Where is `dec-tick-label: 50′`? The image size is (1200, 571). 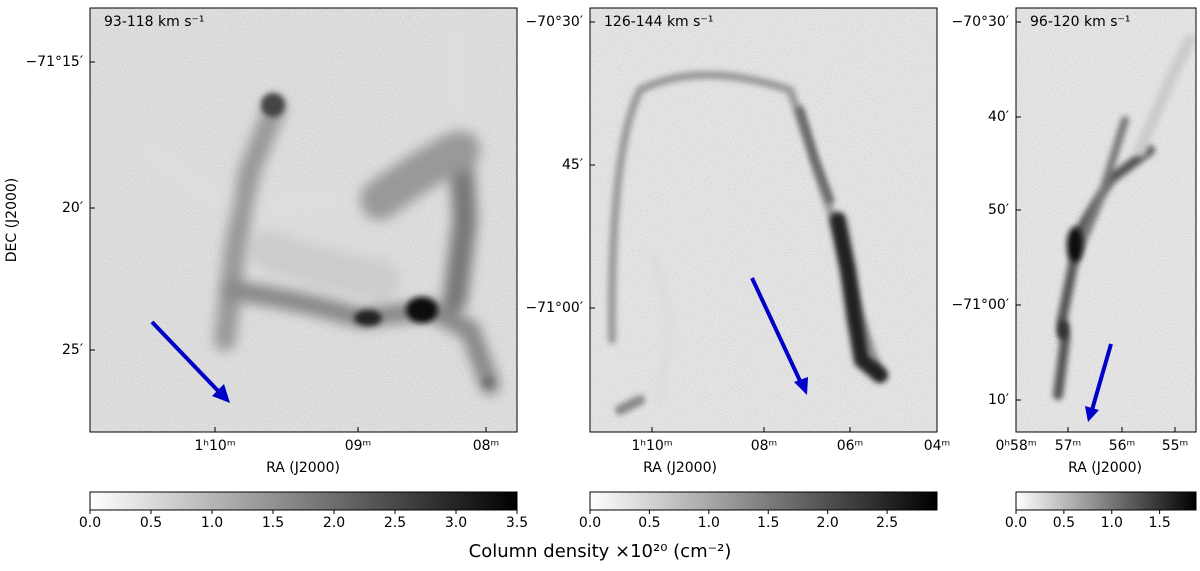
dec-tick-label: 50′ is located at coordinates (998, 210).